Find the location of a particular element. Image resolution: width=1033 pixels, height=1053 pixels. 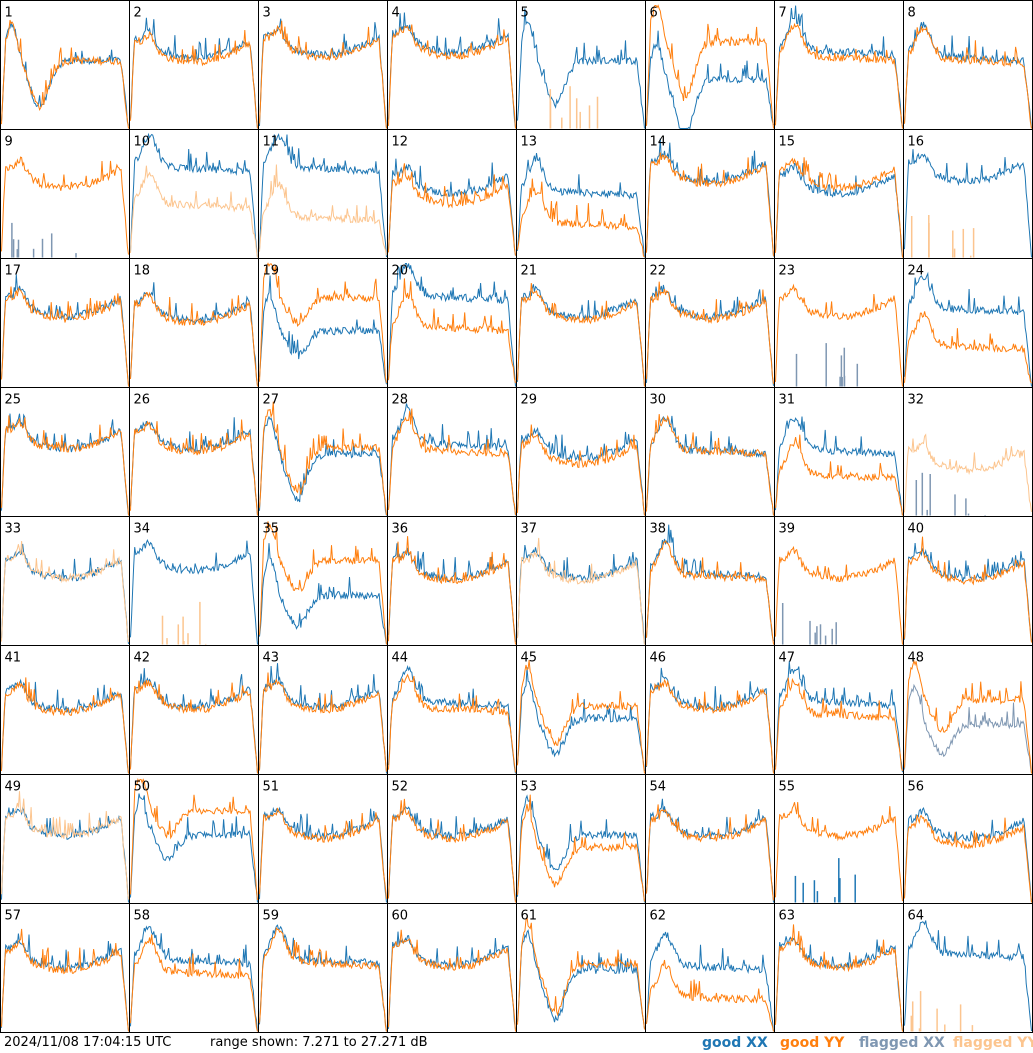

panel-label: 62 is located at coordinates (658, 916).